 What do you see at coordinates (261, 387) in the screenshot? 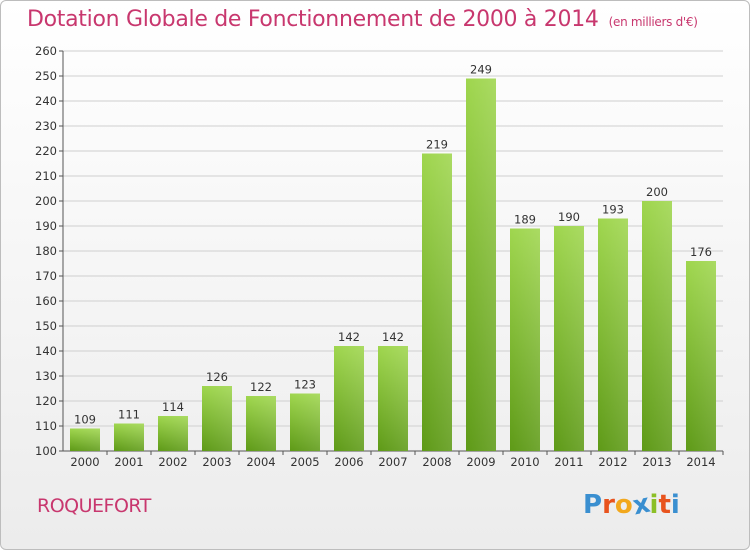
I see `value-label-2004: 122` at bounding box center [261, 387].